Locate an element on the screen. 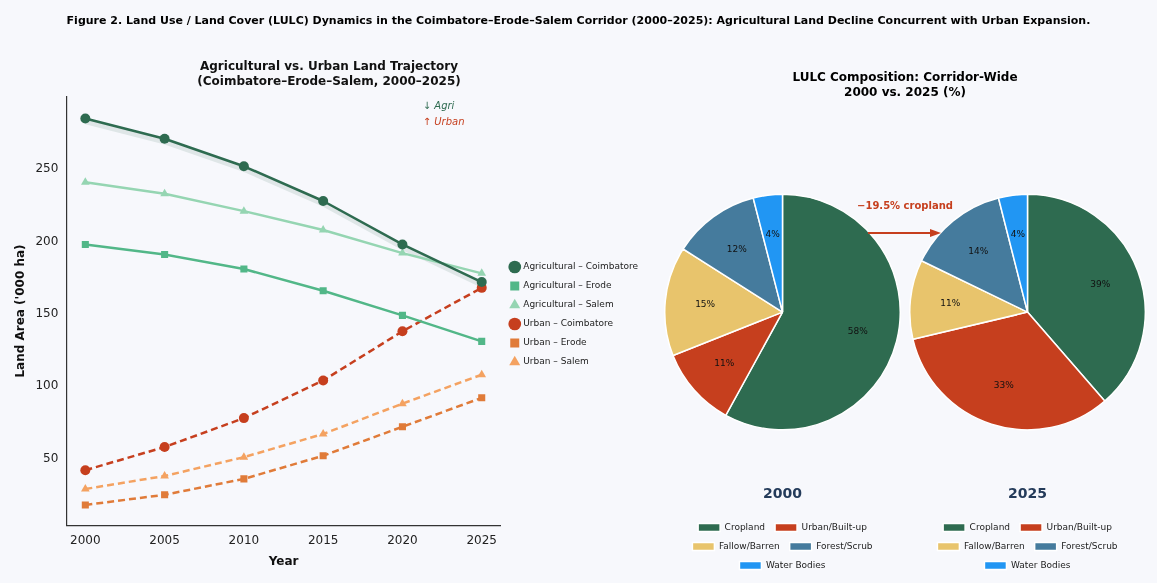 Image resolution: width=1157 pixels, height=583 pixels. caption: Figure 2. Land Use / Land Cover (LULC) Dynamics in the Coimbatore–Erode–Salem Corridor (2000–2025): Agricultural Land Decline Concurrent with Urban Expansion. is located at coordinates (578, 21).